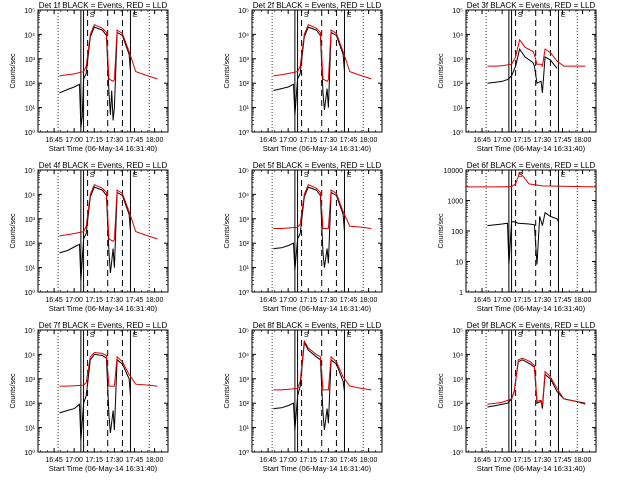  I want to click on panel-title: Det 4f BLACK = Events, RED = LLD, so click(103, 165).